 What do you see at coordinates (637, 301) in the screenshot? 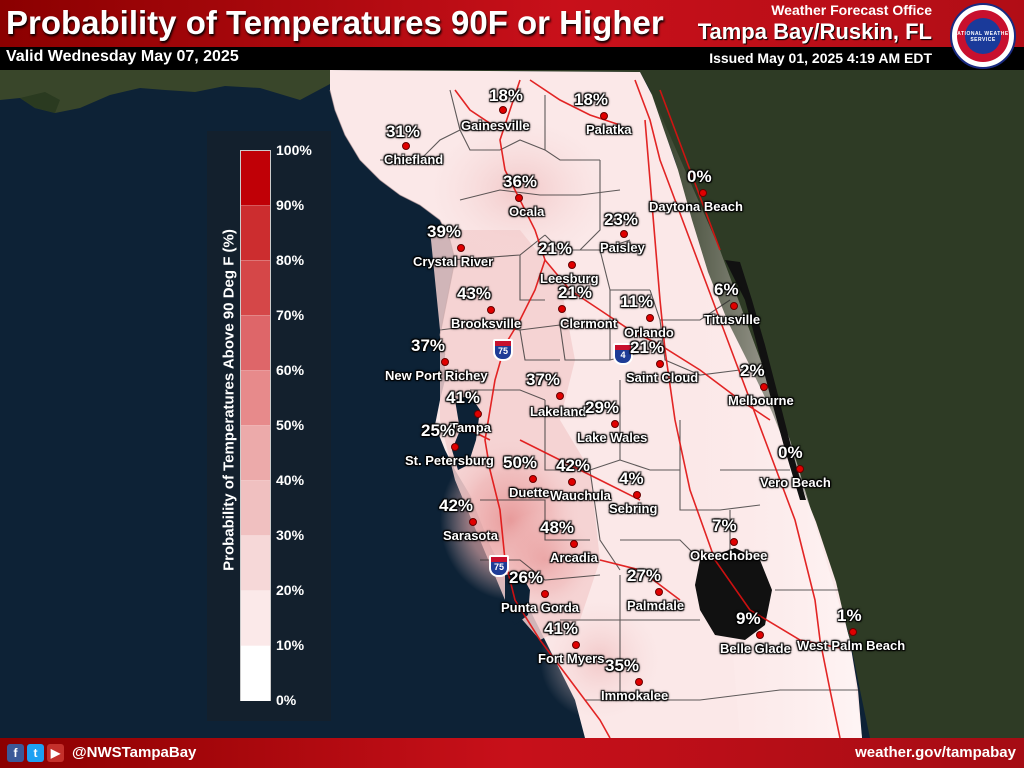
I see `city-probability: 11%` at bounding box center [637, 301].